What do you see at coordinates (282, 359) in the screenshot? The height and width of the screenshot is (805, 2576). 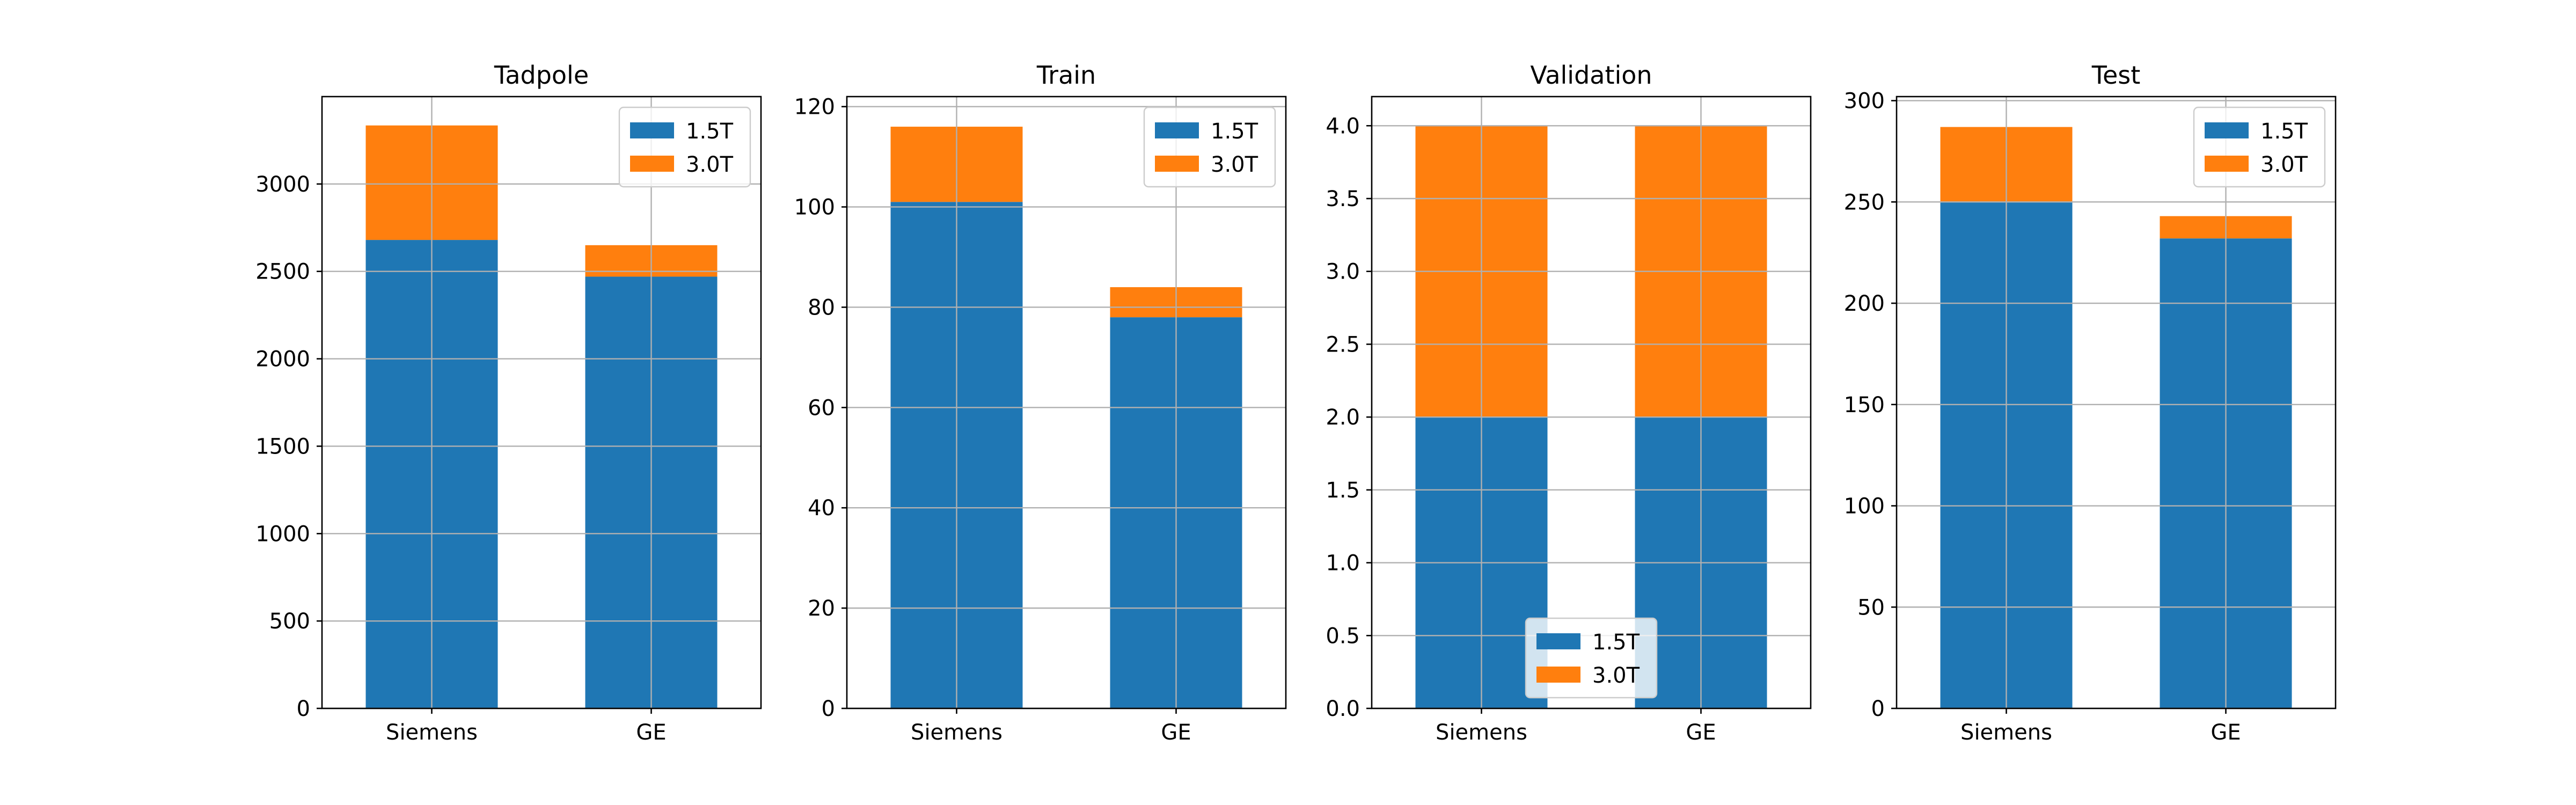 I see `y-tick-label: 2000` at bounding box center [282, 359].